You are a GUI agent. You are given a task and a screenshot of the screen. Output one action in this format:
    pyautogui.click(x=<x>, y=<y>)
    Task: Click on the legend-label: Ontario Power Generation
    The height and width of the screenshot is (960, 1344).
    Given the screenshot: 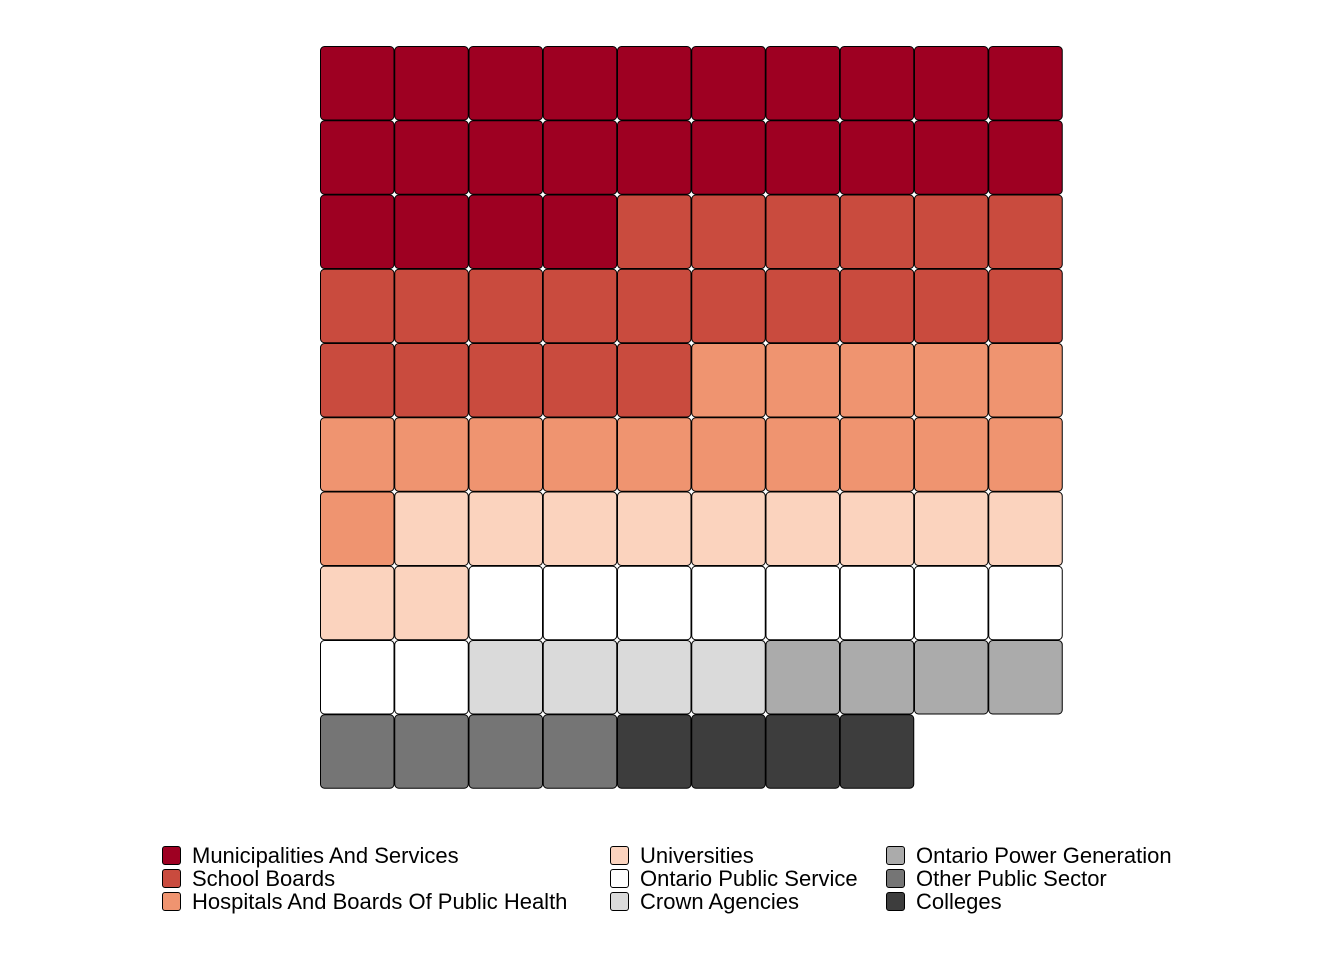 What is the action you would take?
    pyautogui.click(x=1044, y=855)
    